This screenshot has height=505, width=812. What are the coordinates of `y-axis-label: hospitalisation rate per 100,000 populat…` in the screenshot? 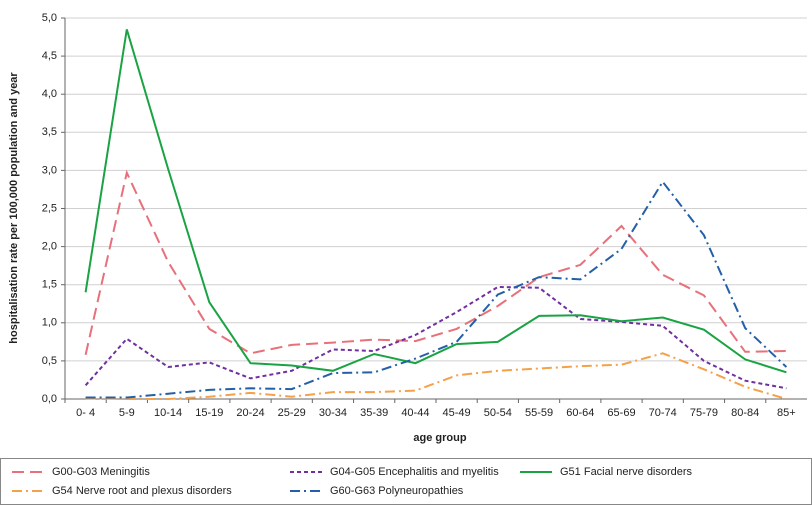 It's located at (14, 208).